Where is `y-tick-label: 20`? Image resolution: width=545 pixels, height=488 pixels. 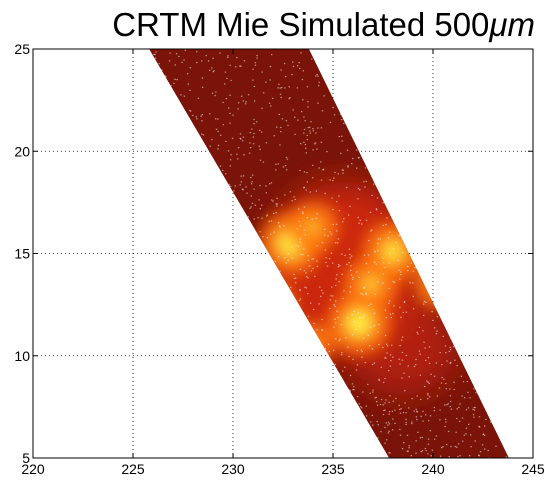 y-tick-label: 20 is located at coordinates (22, 151).